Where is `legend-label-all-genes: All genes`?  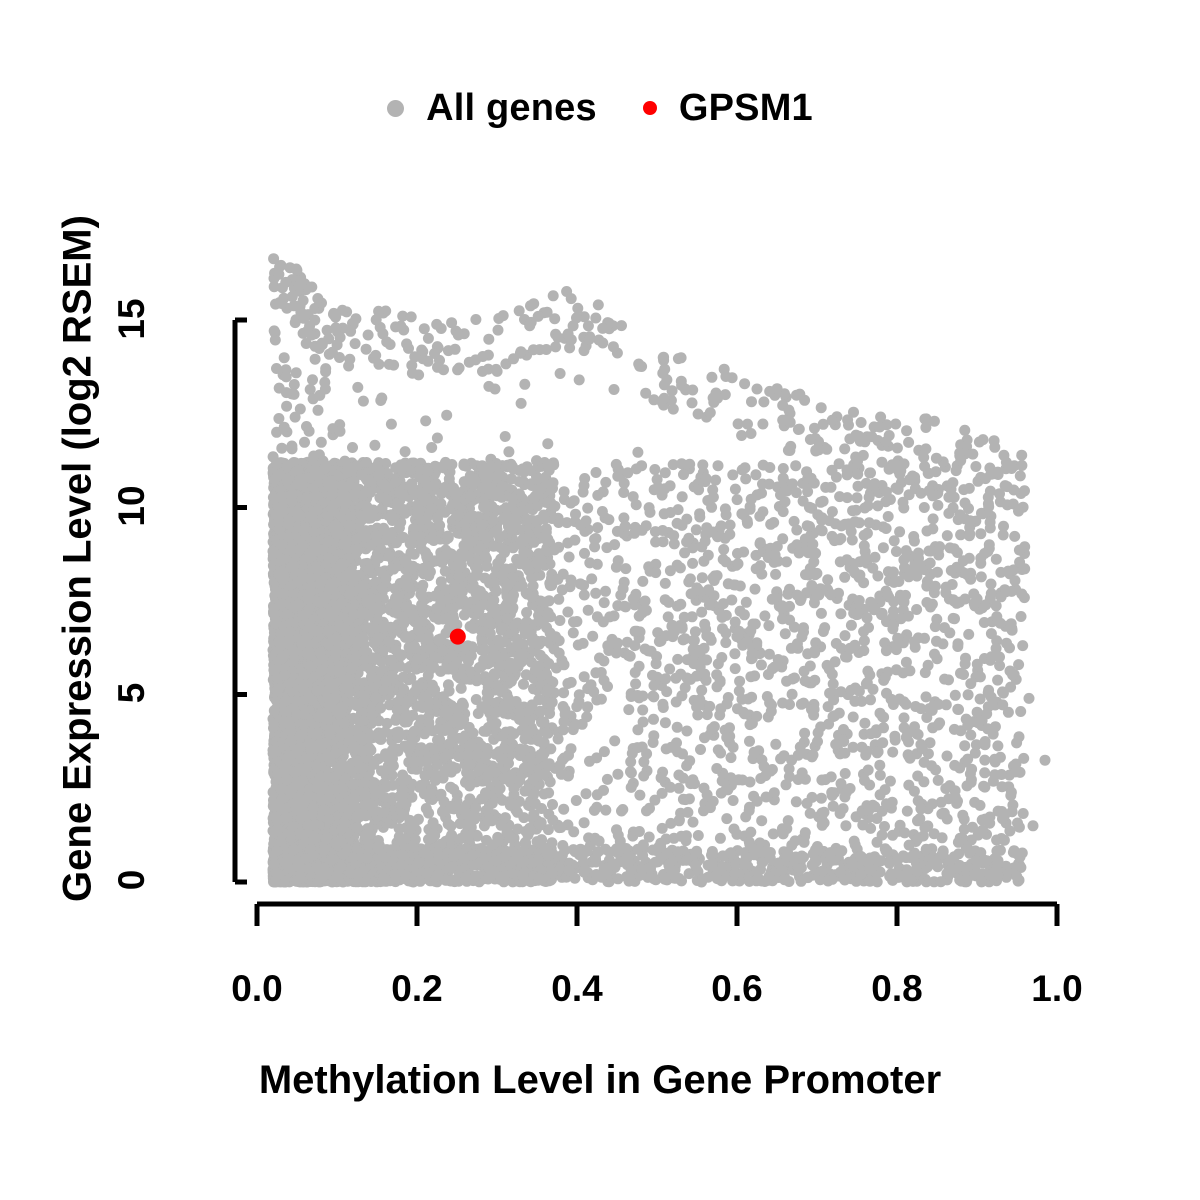 legend-label-all-genes: All genes is located at coordinates (511, 108).